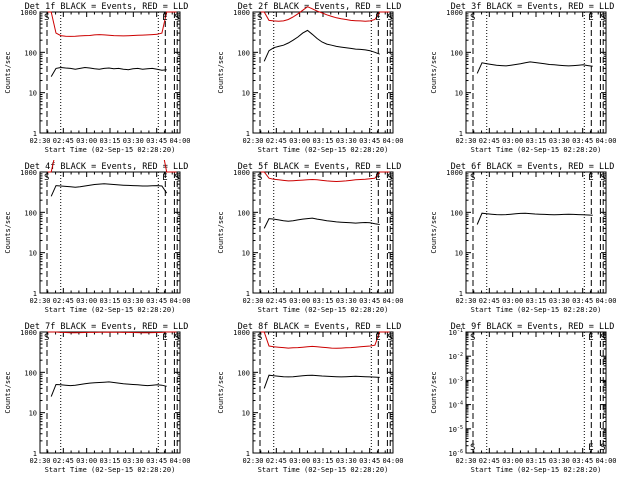 The image size is (640, 484). I want to click on y-tick-exponent: -3, so click(460, 379).